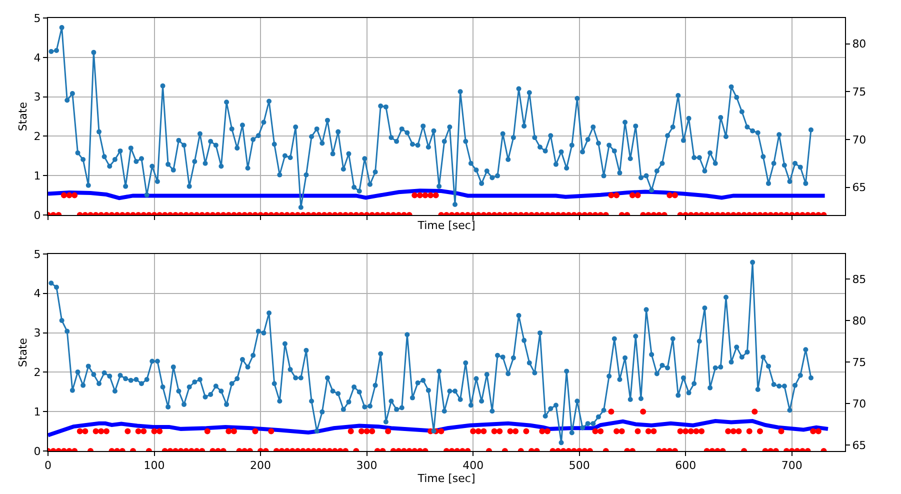 The height and width of the screenshot is (494, 901). Describe the element at coordinates (859, 279) in the screenshot. I see `y2-tick-label: 85` at that location.